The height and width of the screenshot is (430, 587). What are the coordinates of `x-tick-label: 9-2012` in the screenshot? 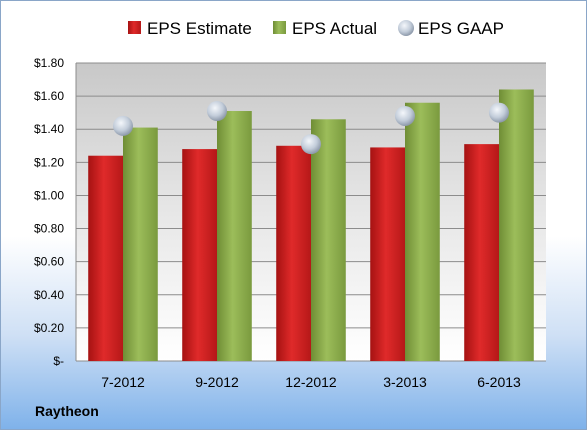 It's located at (217, 382).